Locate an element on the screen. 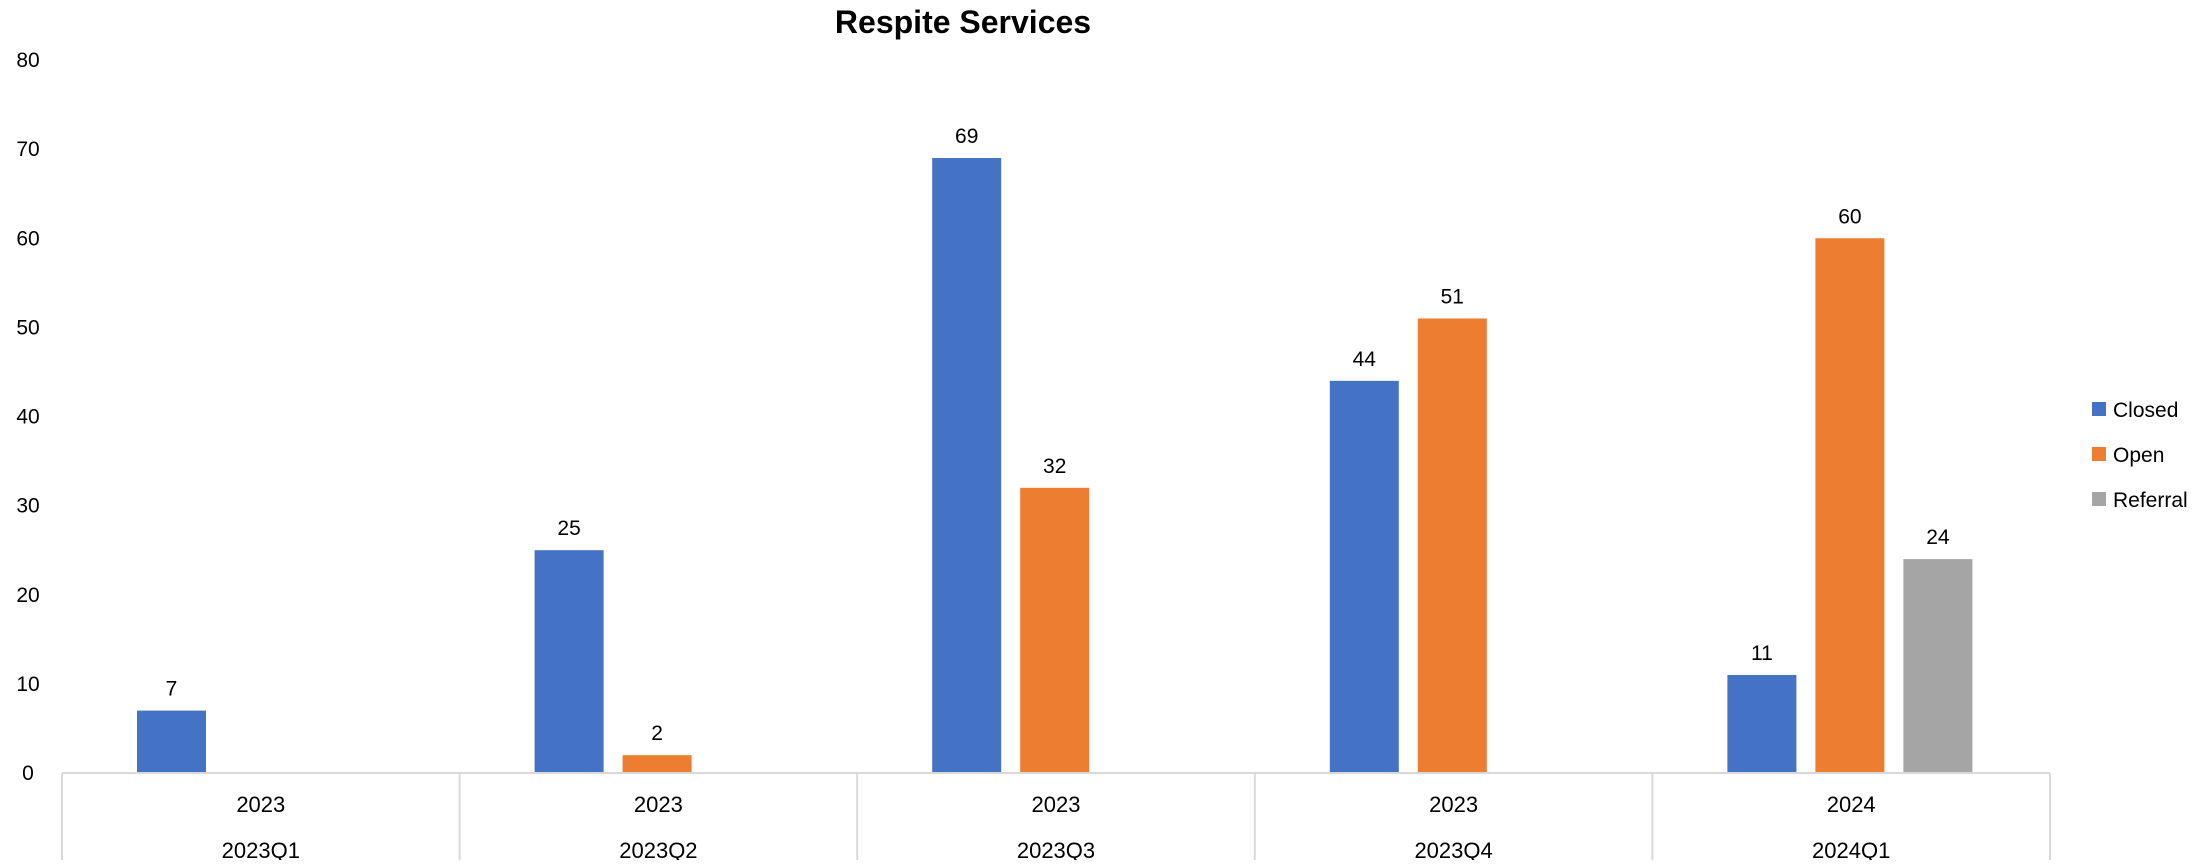  data-label: 11 is located at coordinates (1762, 653).